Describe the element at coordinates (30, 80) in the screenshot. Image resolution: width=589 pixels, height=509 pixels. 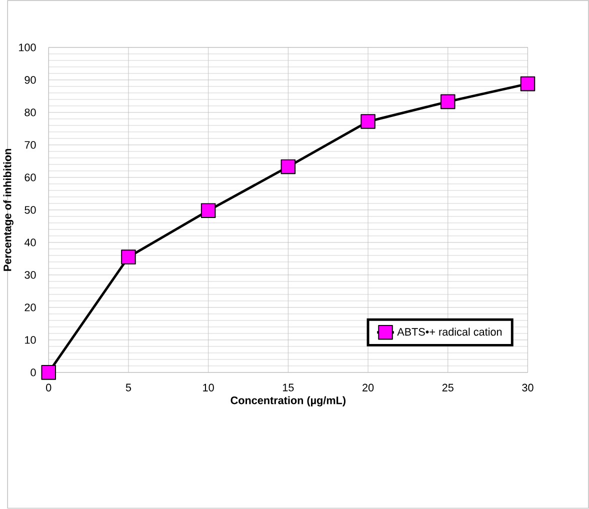
I see `y-tick-label: 90` at that location.